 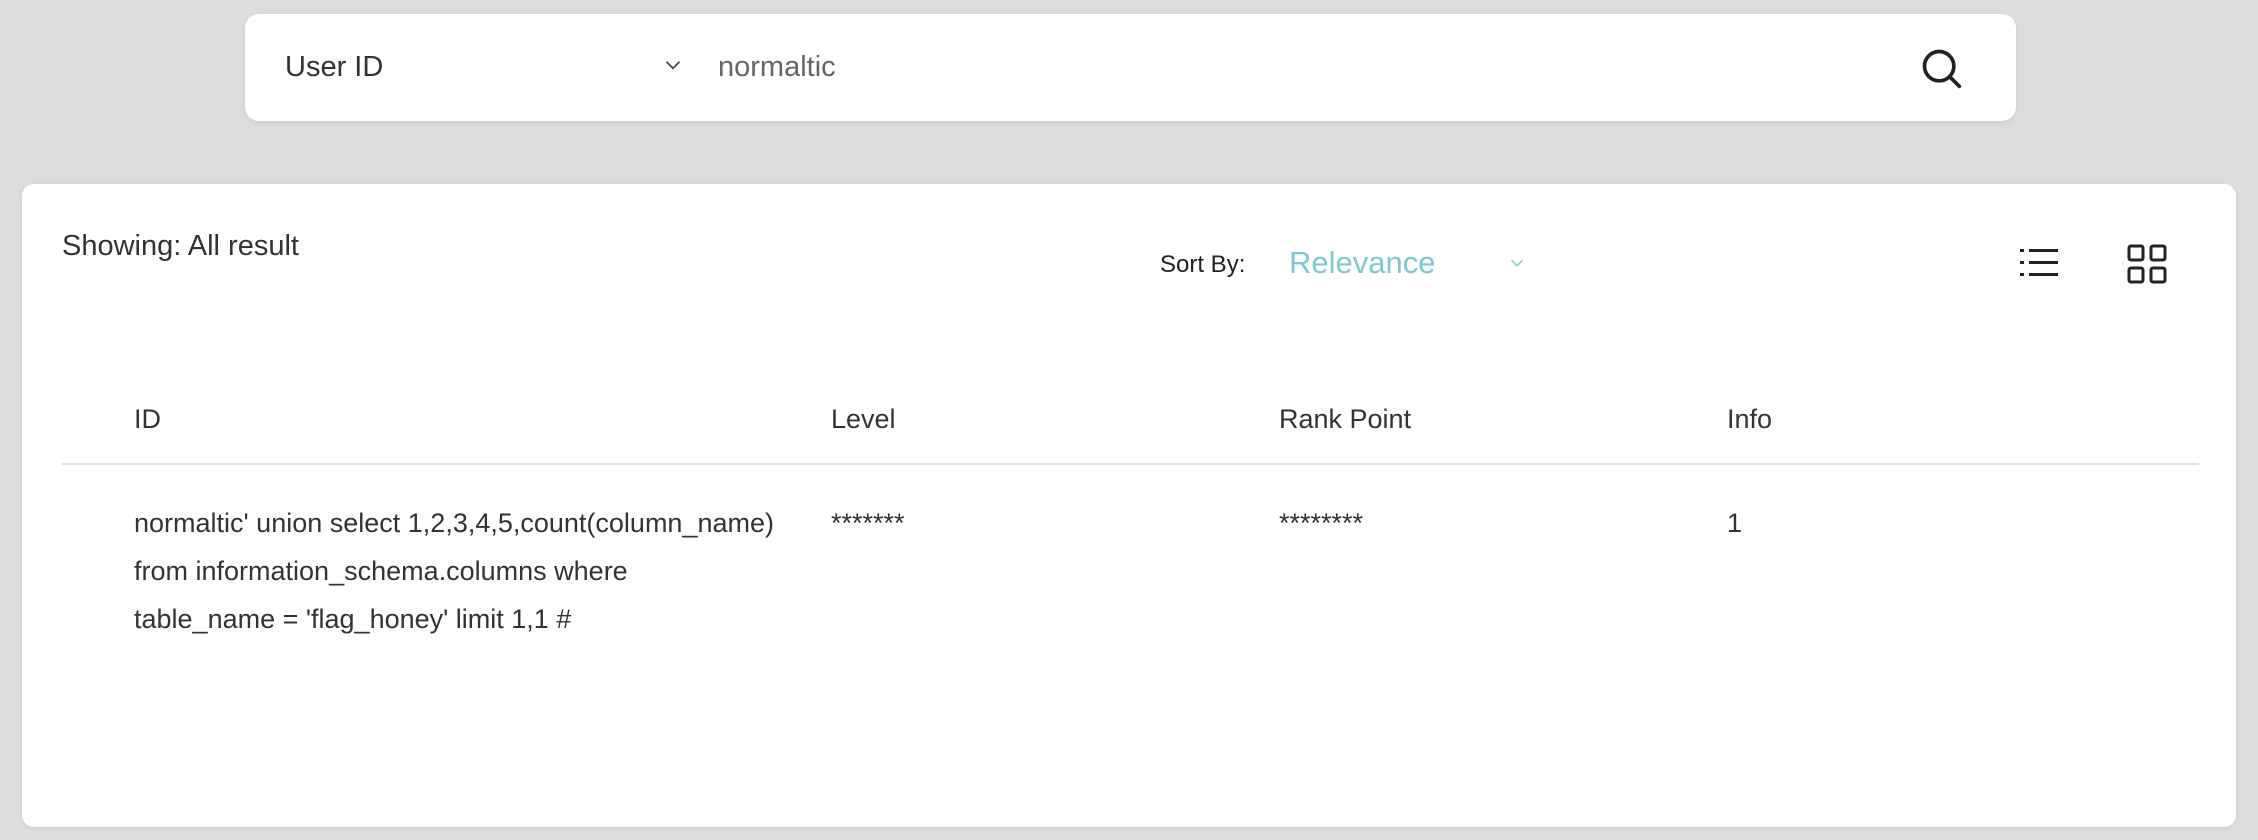 What do you see at coordinates (2147, 264) in the screenshot?
I see `grid-view-icon` at bounding box center [2147, 264].